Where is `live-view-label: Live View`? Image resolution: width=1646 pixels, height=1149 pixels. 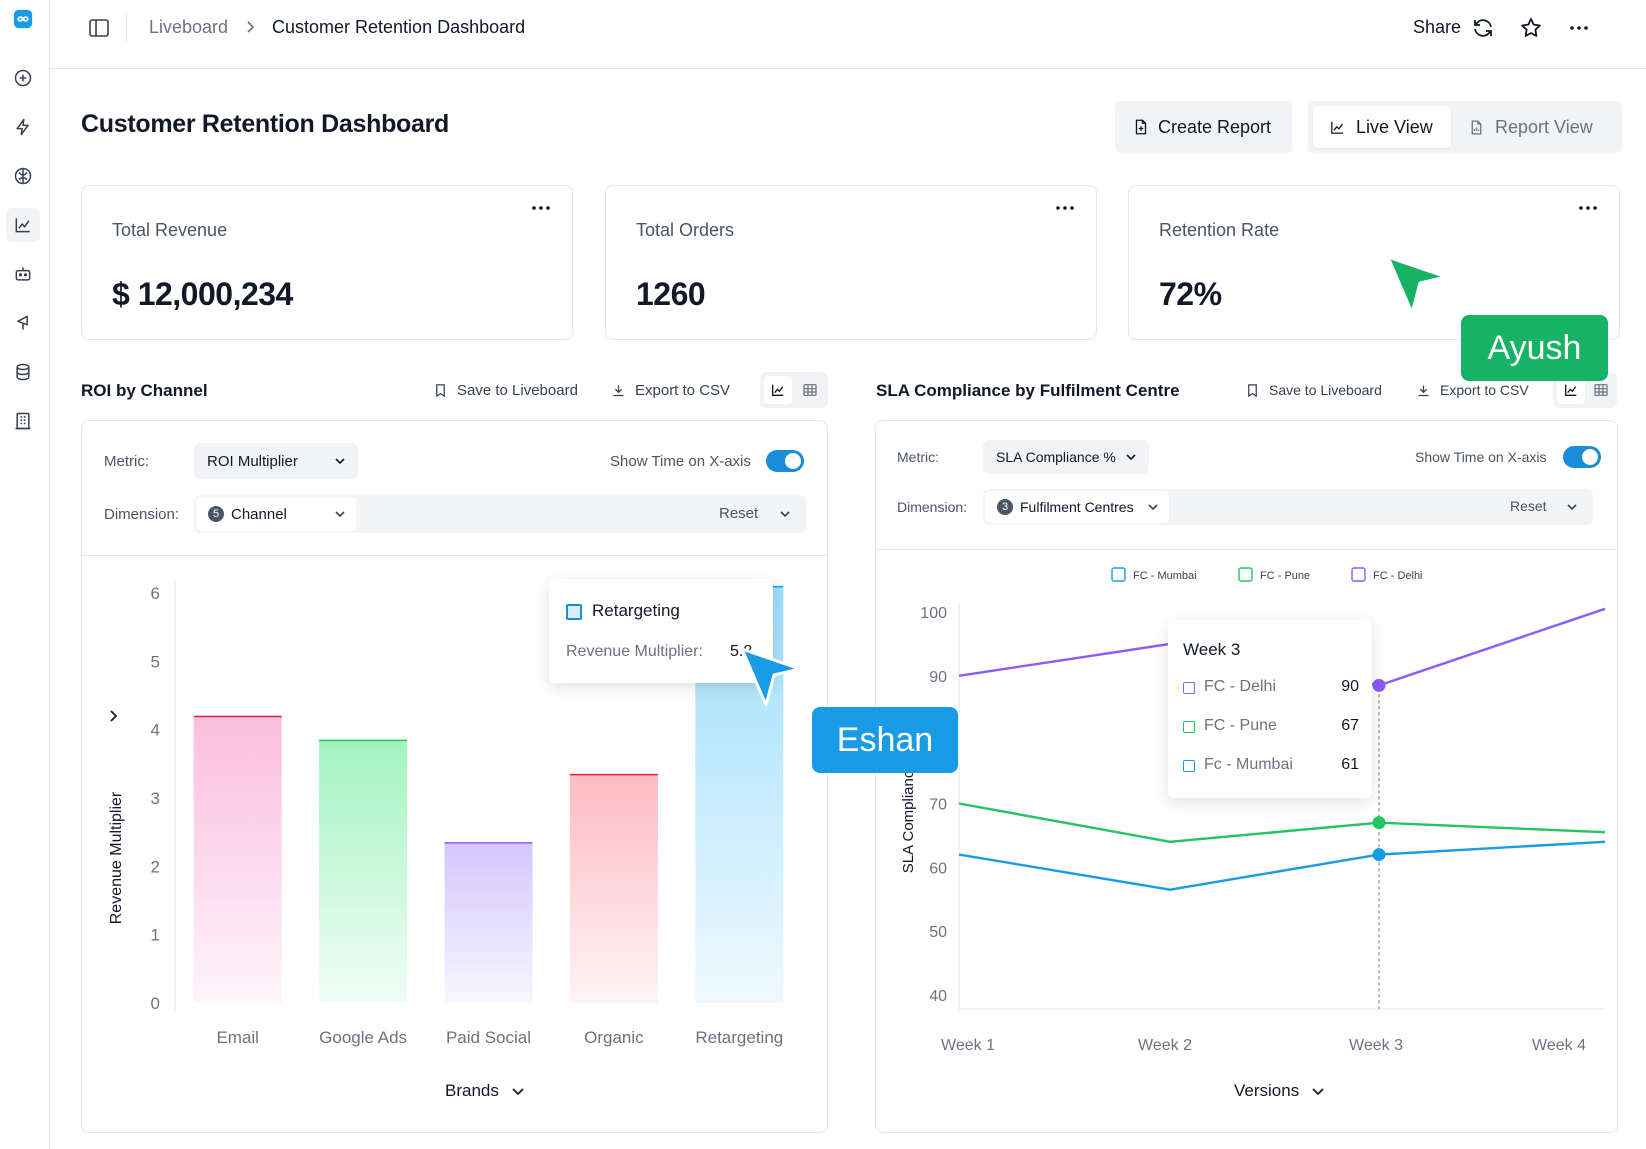
live-view-label: Live View is located at coordinates (1394, 126).